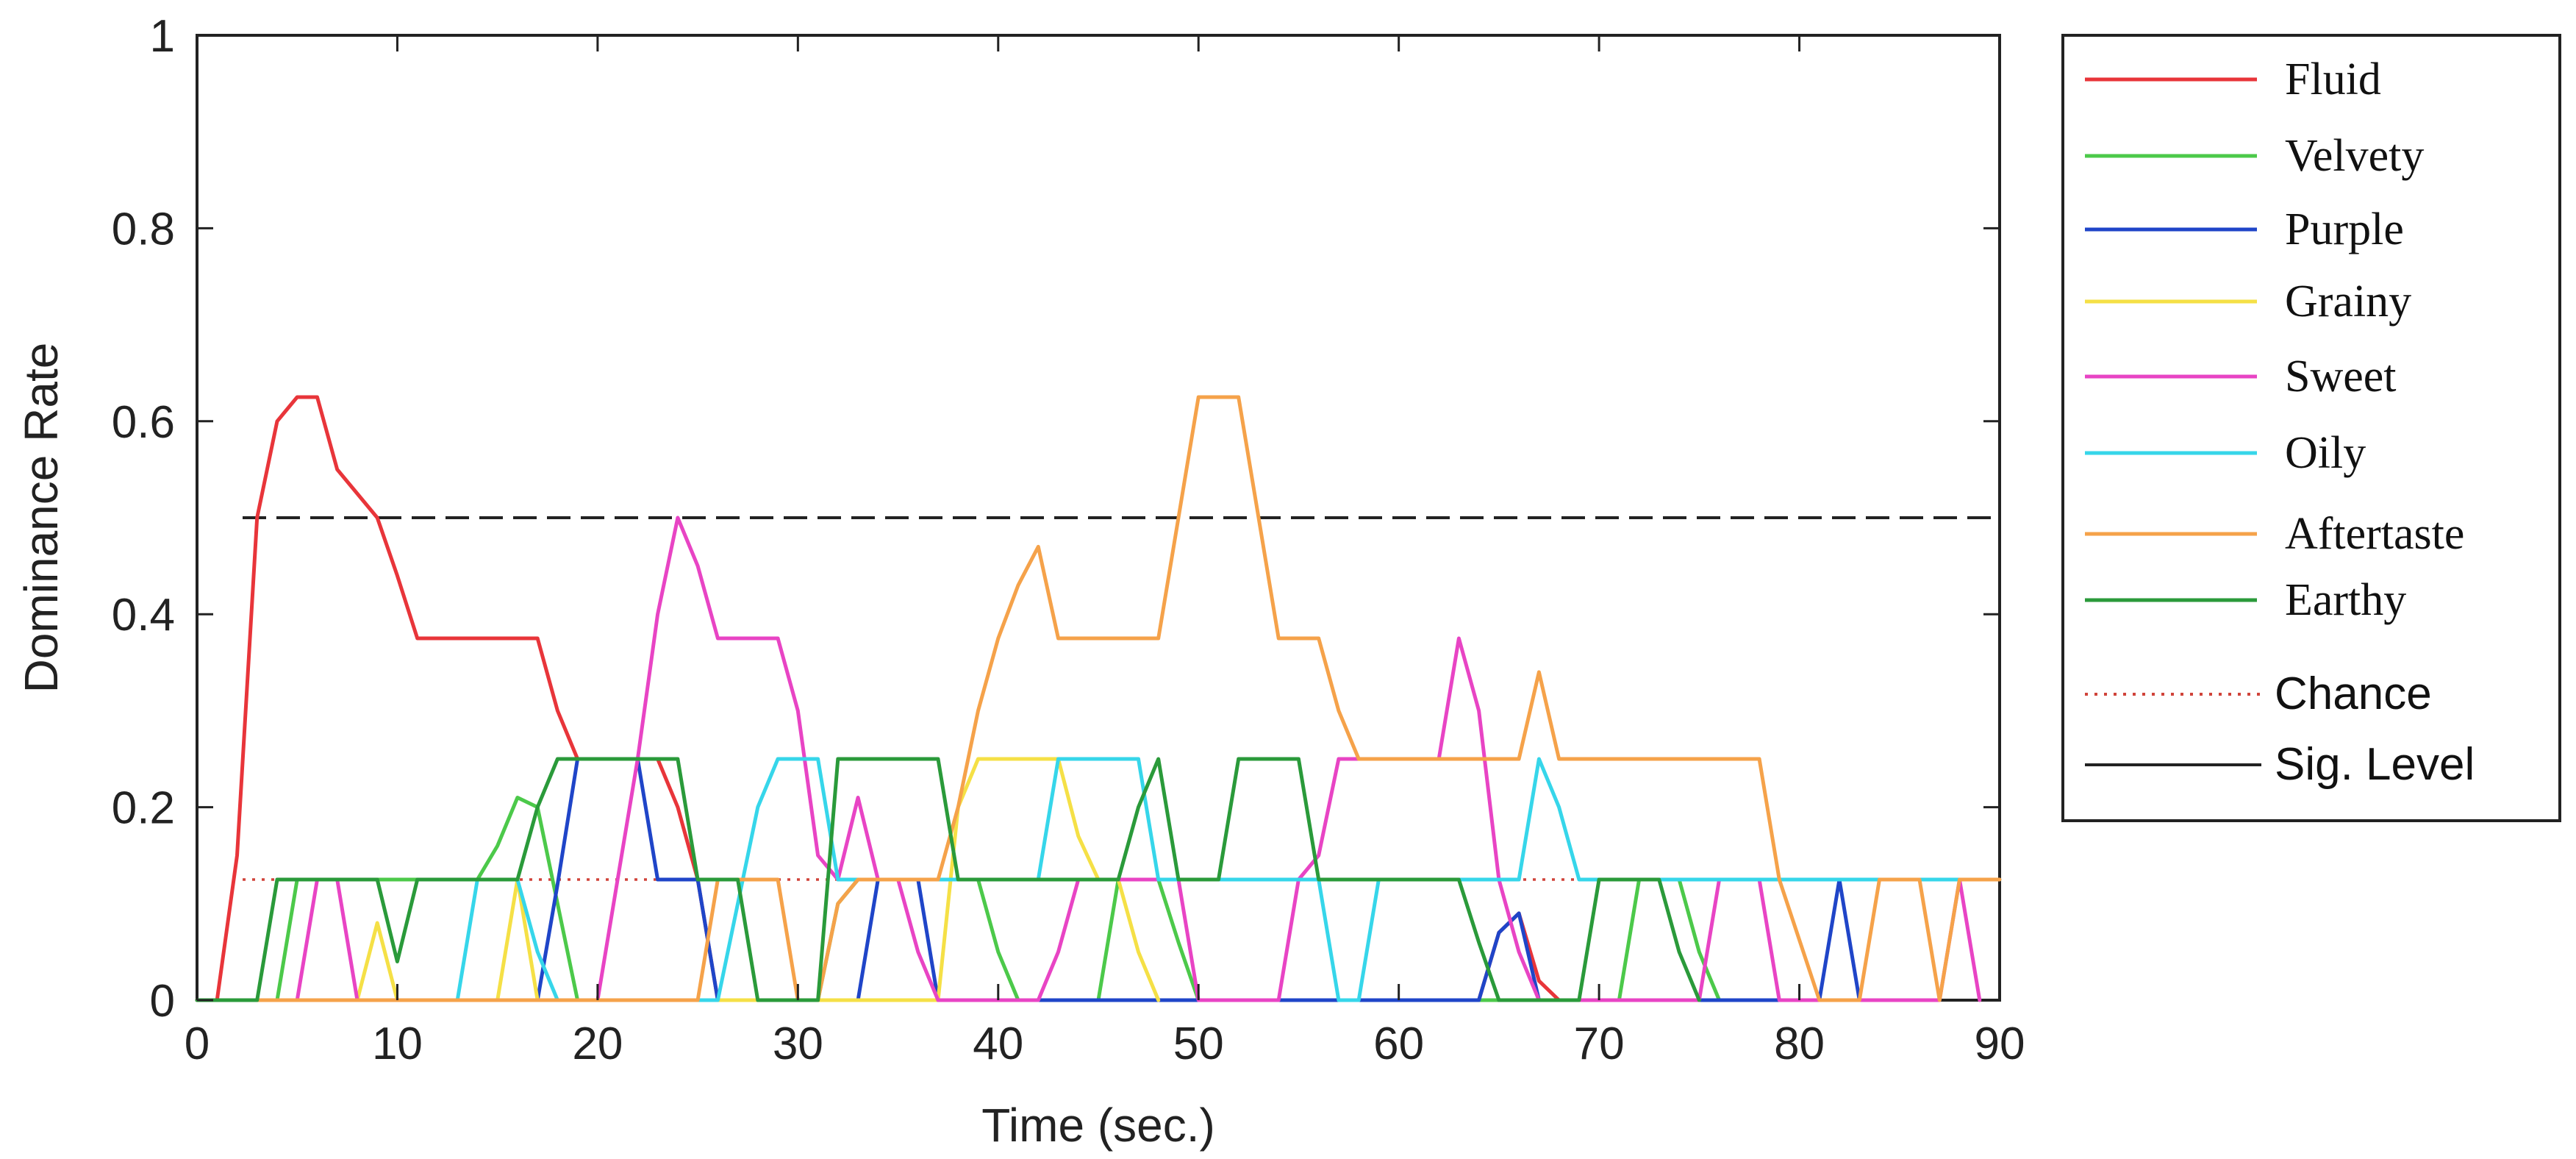  I want to click on y-tick-label: 0, so click(162, 1001).